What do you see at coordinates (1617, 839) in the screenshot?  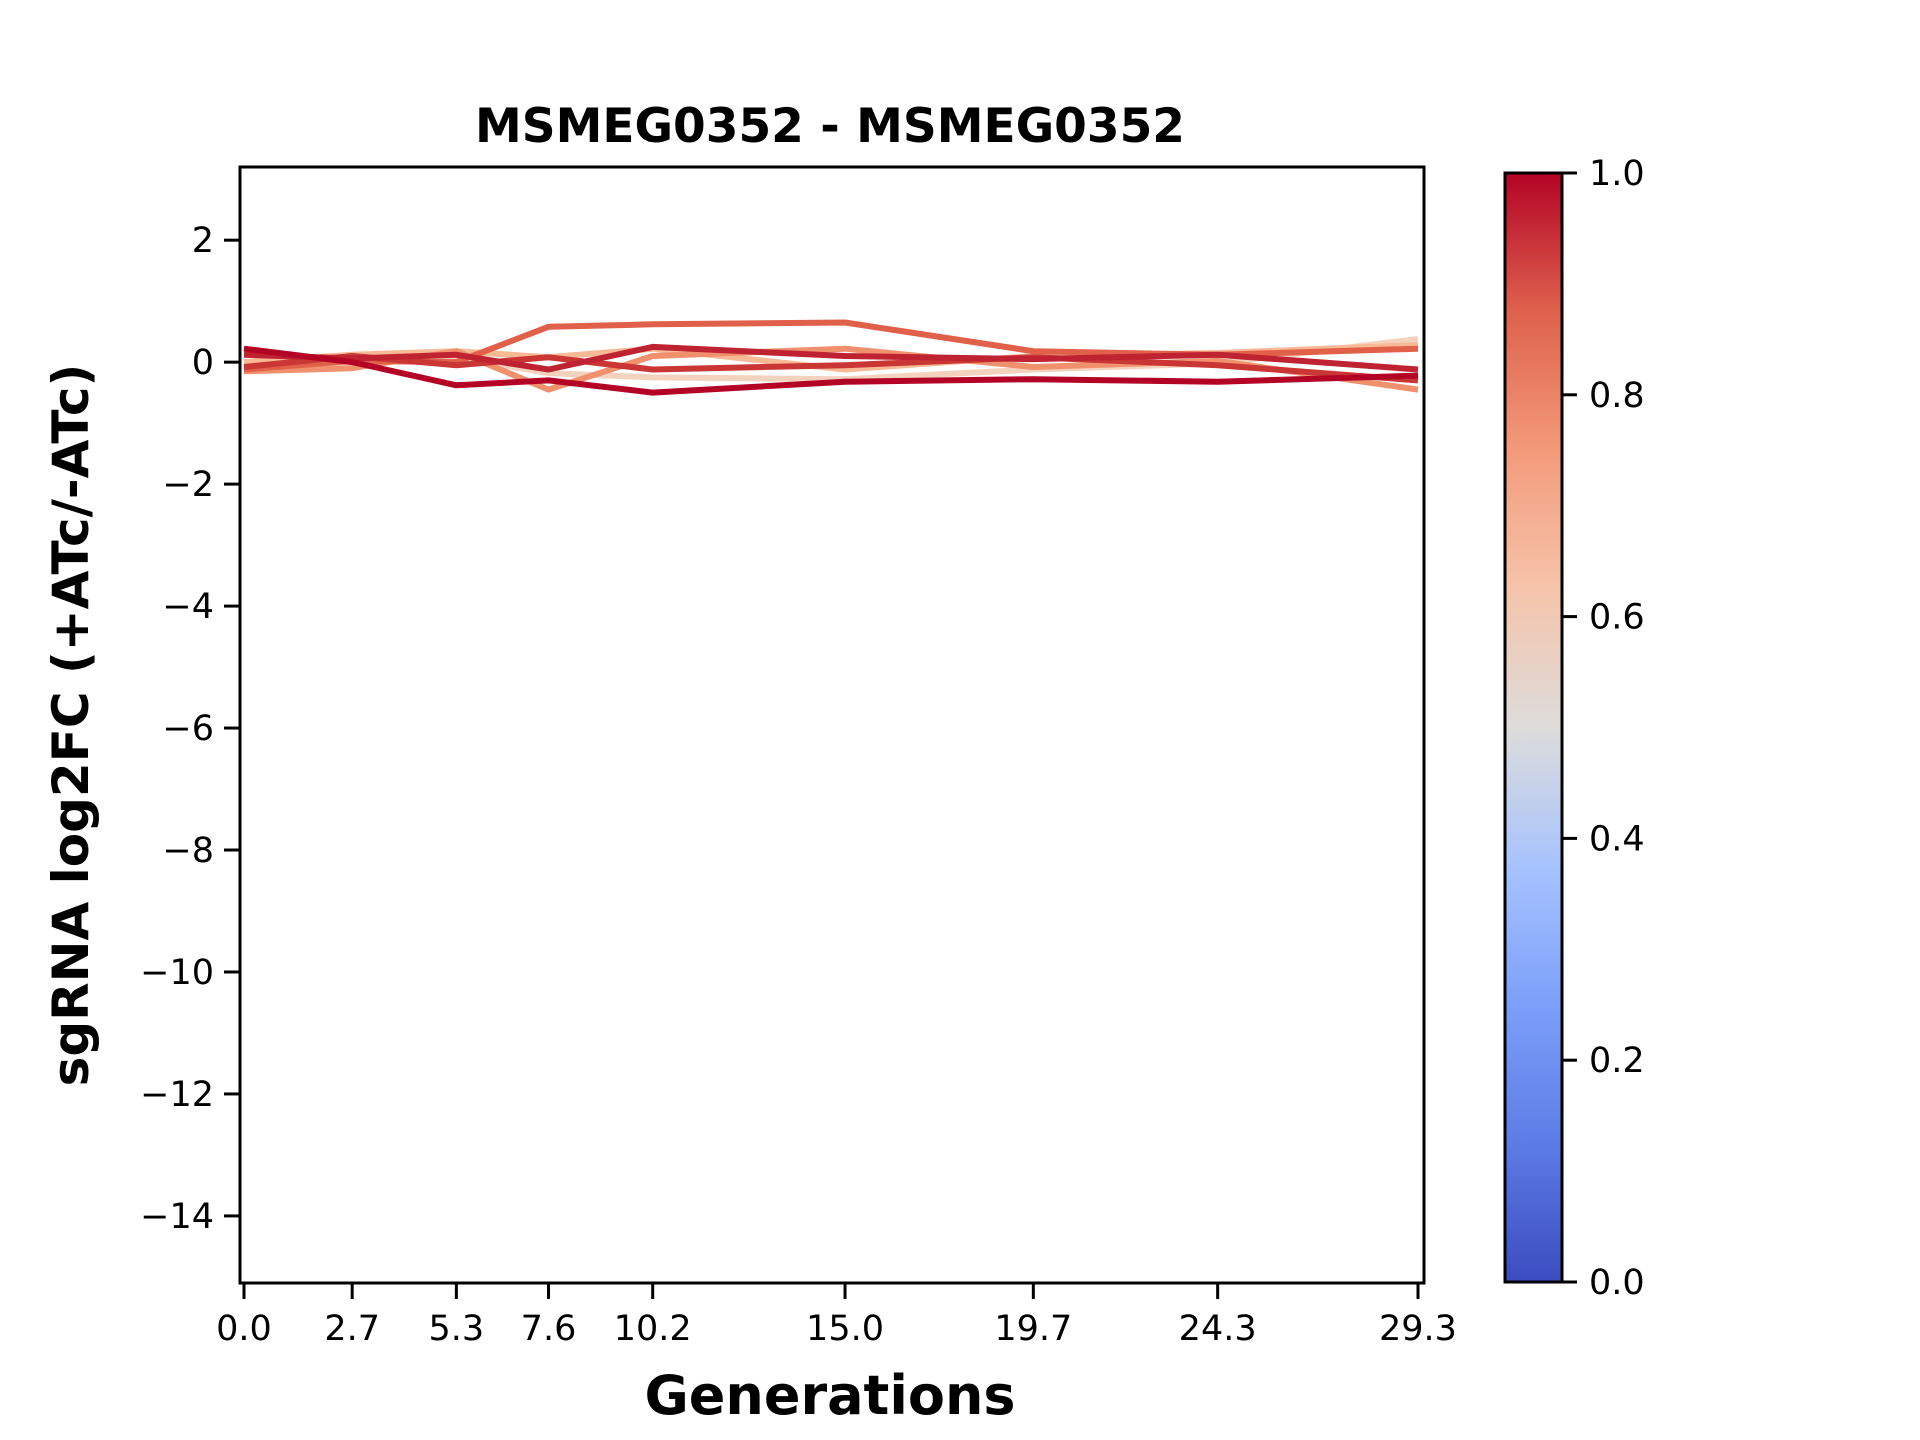 I see `colorbar-tick-label: 0.4` at bounding box center [1617, 839].